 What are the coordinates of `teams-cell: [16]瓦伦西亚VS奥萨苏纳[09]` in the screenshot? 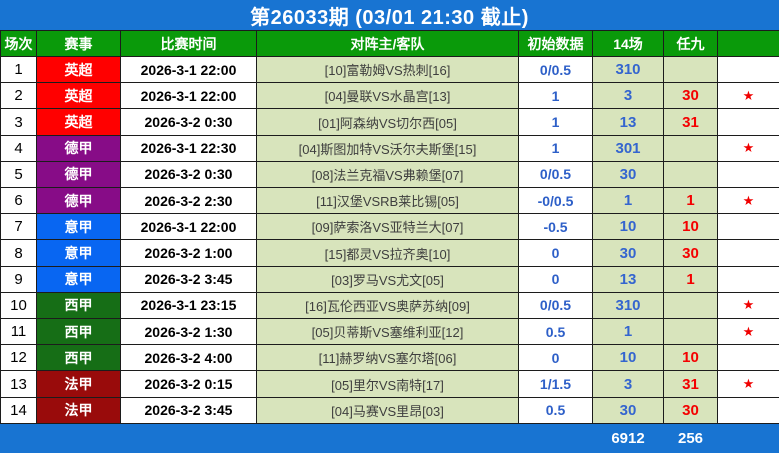 It's located at (387, 305).